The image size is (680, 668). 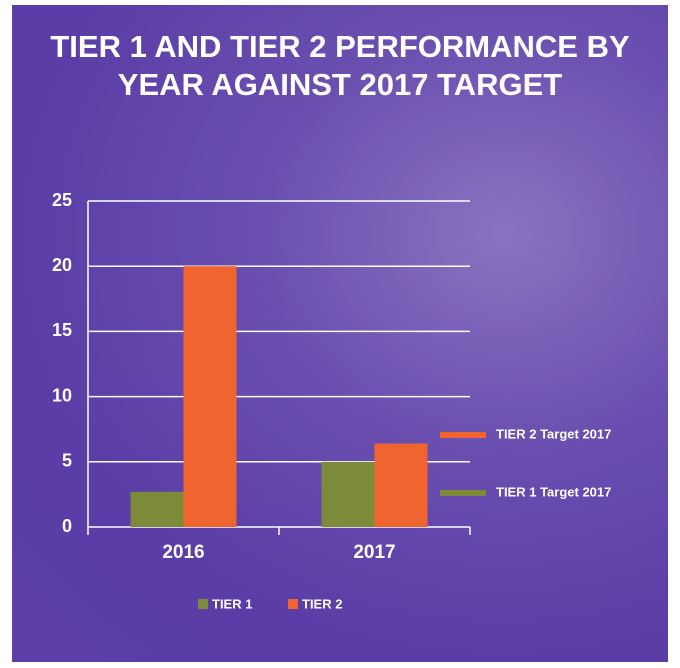 I want to click on y-tick-label: 0, so click(x=67, y=526).